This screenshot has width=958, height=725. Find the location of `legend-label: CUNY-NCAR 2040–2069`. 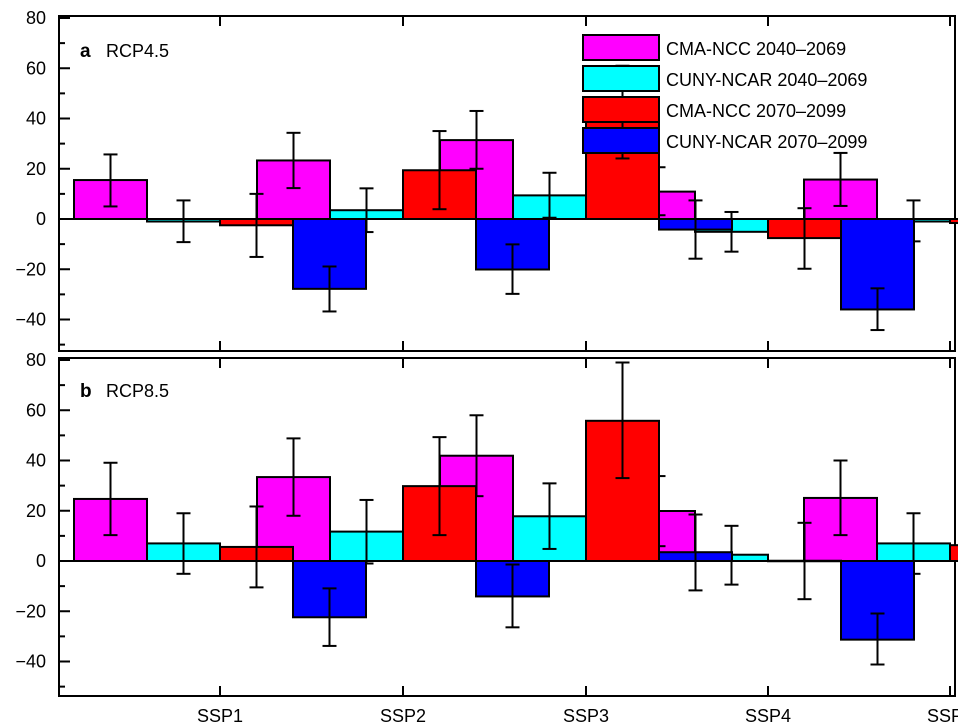

legend-label: CUNY-NCAR 2040–2069 is located at coordinates (766, 80).